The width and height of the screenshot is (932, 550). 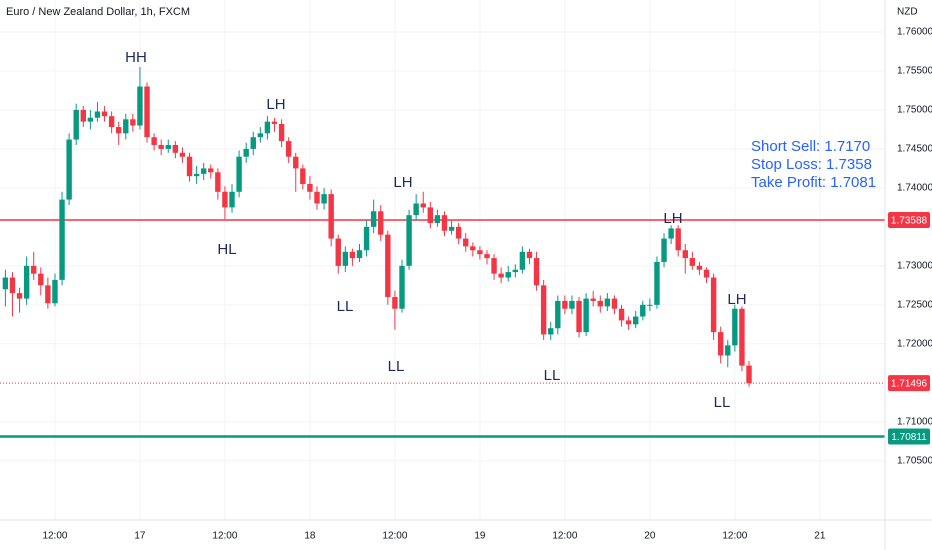 I want to click on x-tick-label: 17, so click(x=140, y=536).